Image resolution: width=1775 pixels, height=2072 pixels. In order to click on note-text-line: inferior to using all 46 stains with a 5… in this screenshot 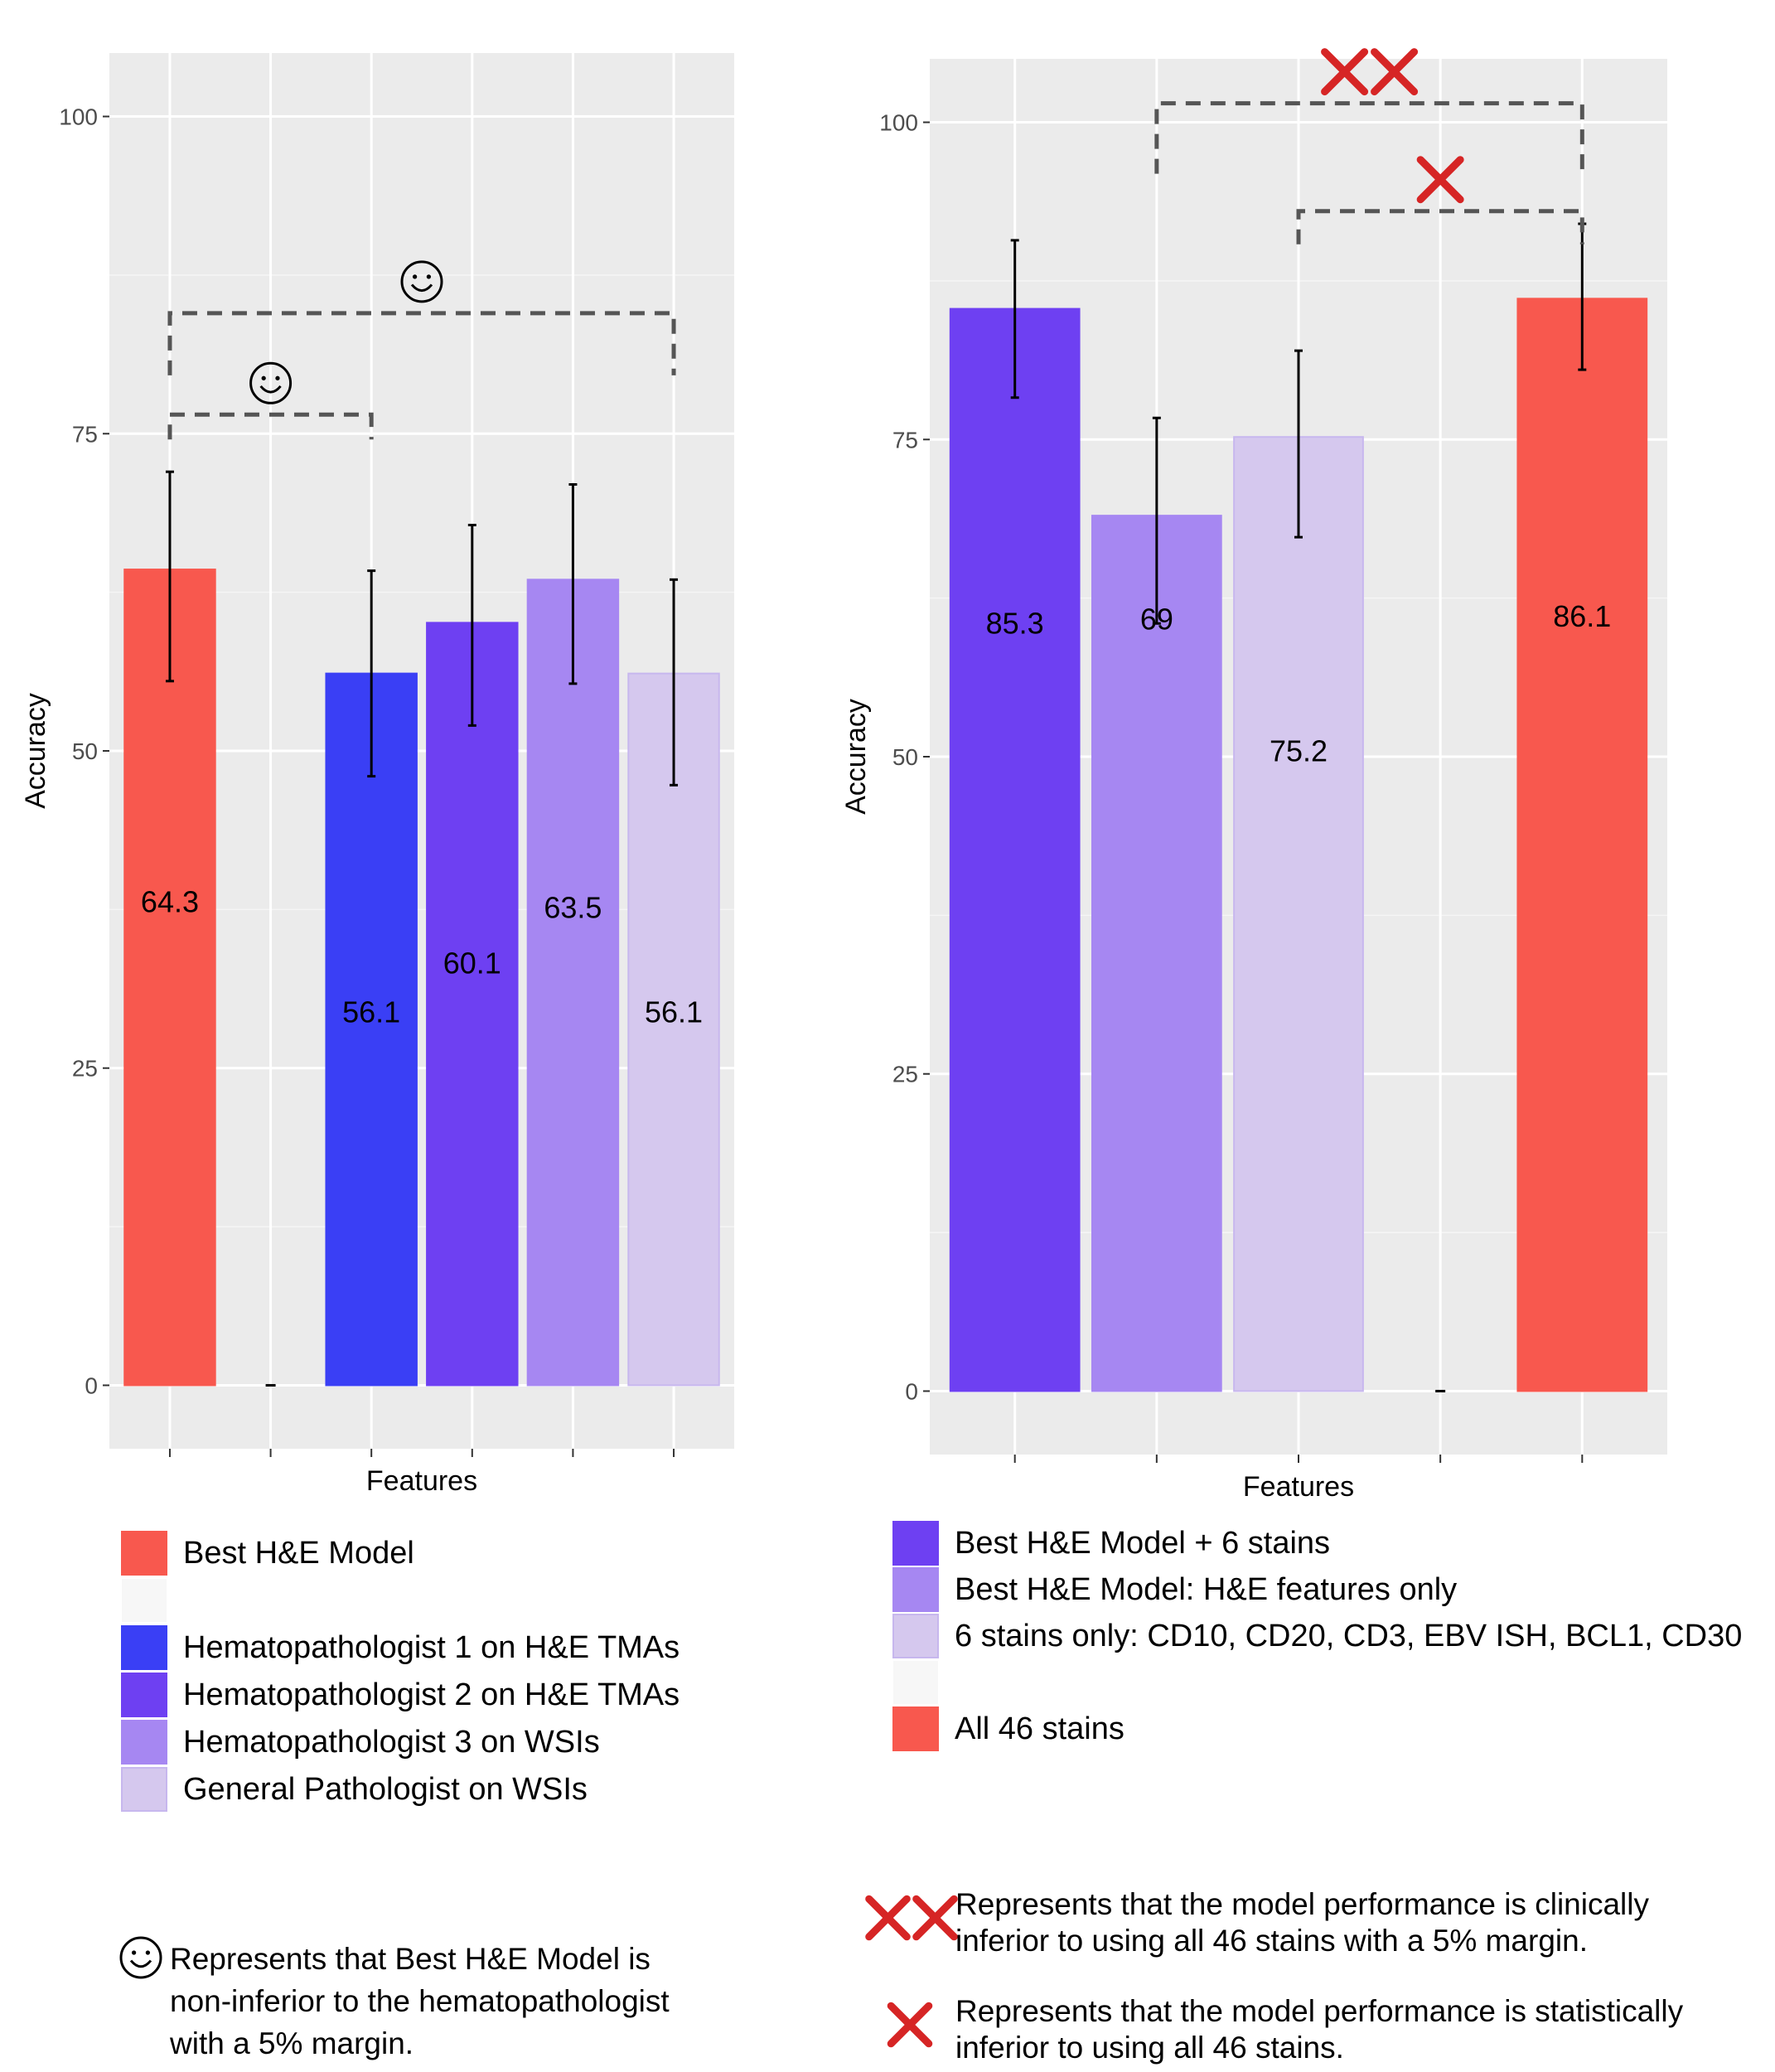, I will do `click(1271, 1941)`.